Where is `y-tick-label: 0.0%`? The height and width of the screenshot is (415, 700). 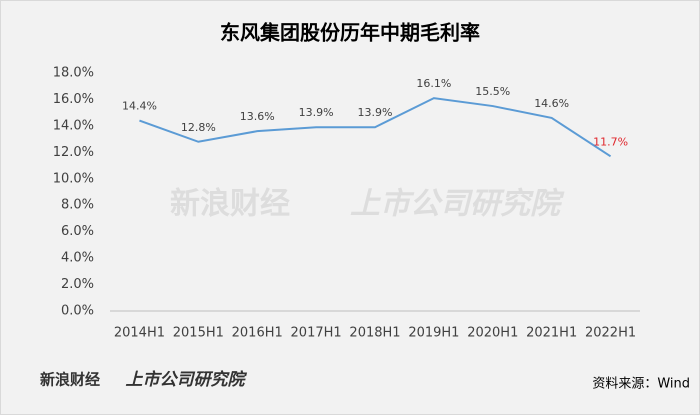
y-tick-label: 0.0% is located at coordinates (77, 311).